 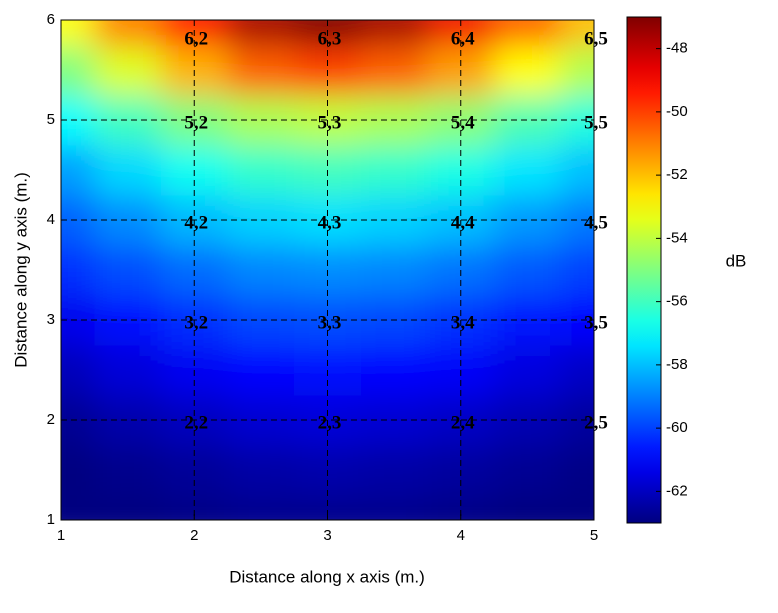 I want to click on x-tick-label: 2, so click(x=194, y=535).